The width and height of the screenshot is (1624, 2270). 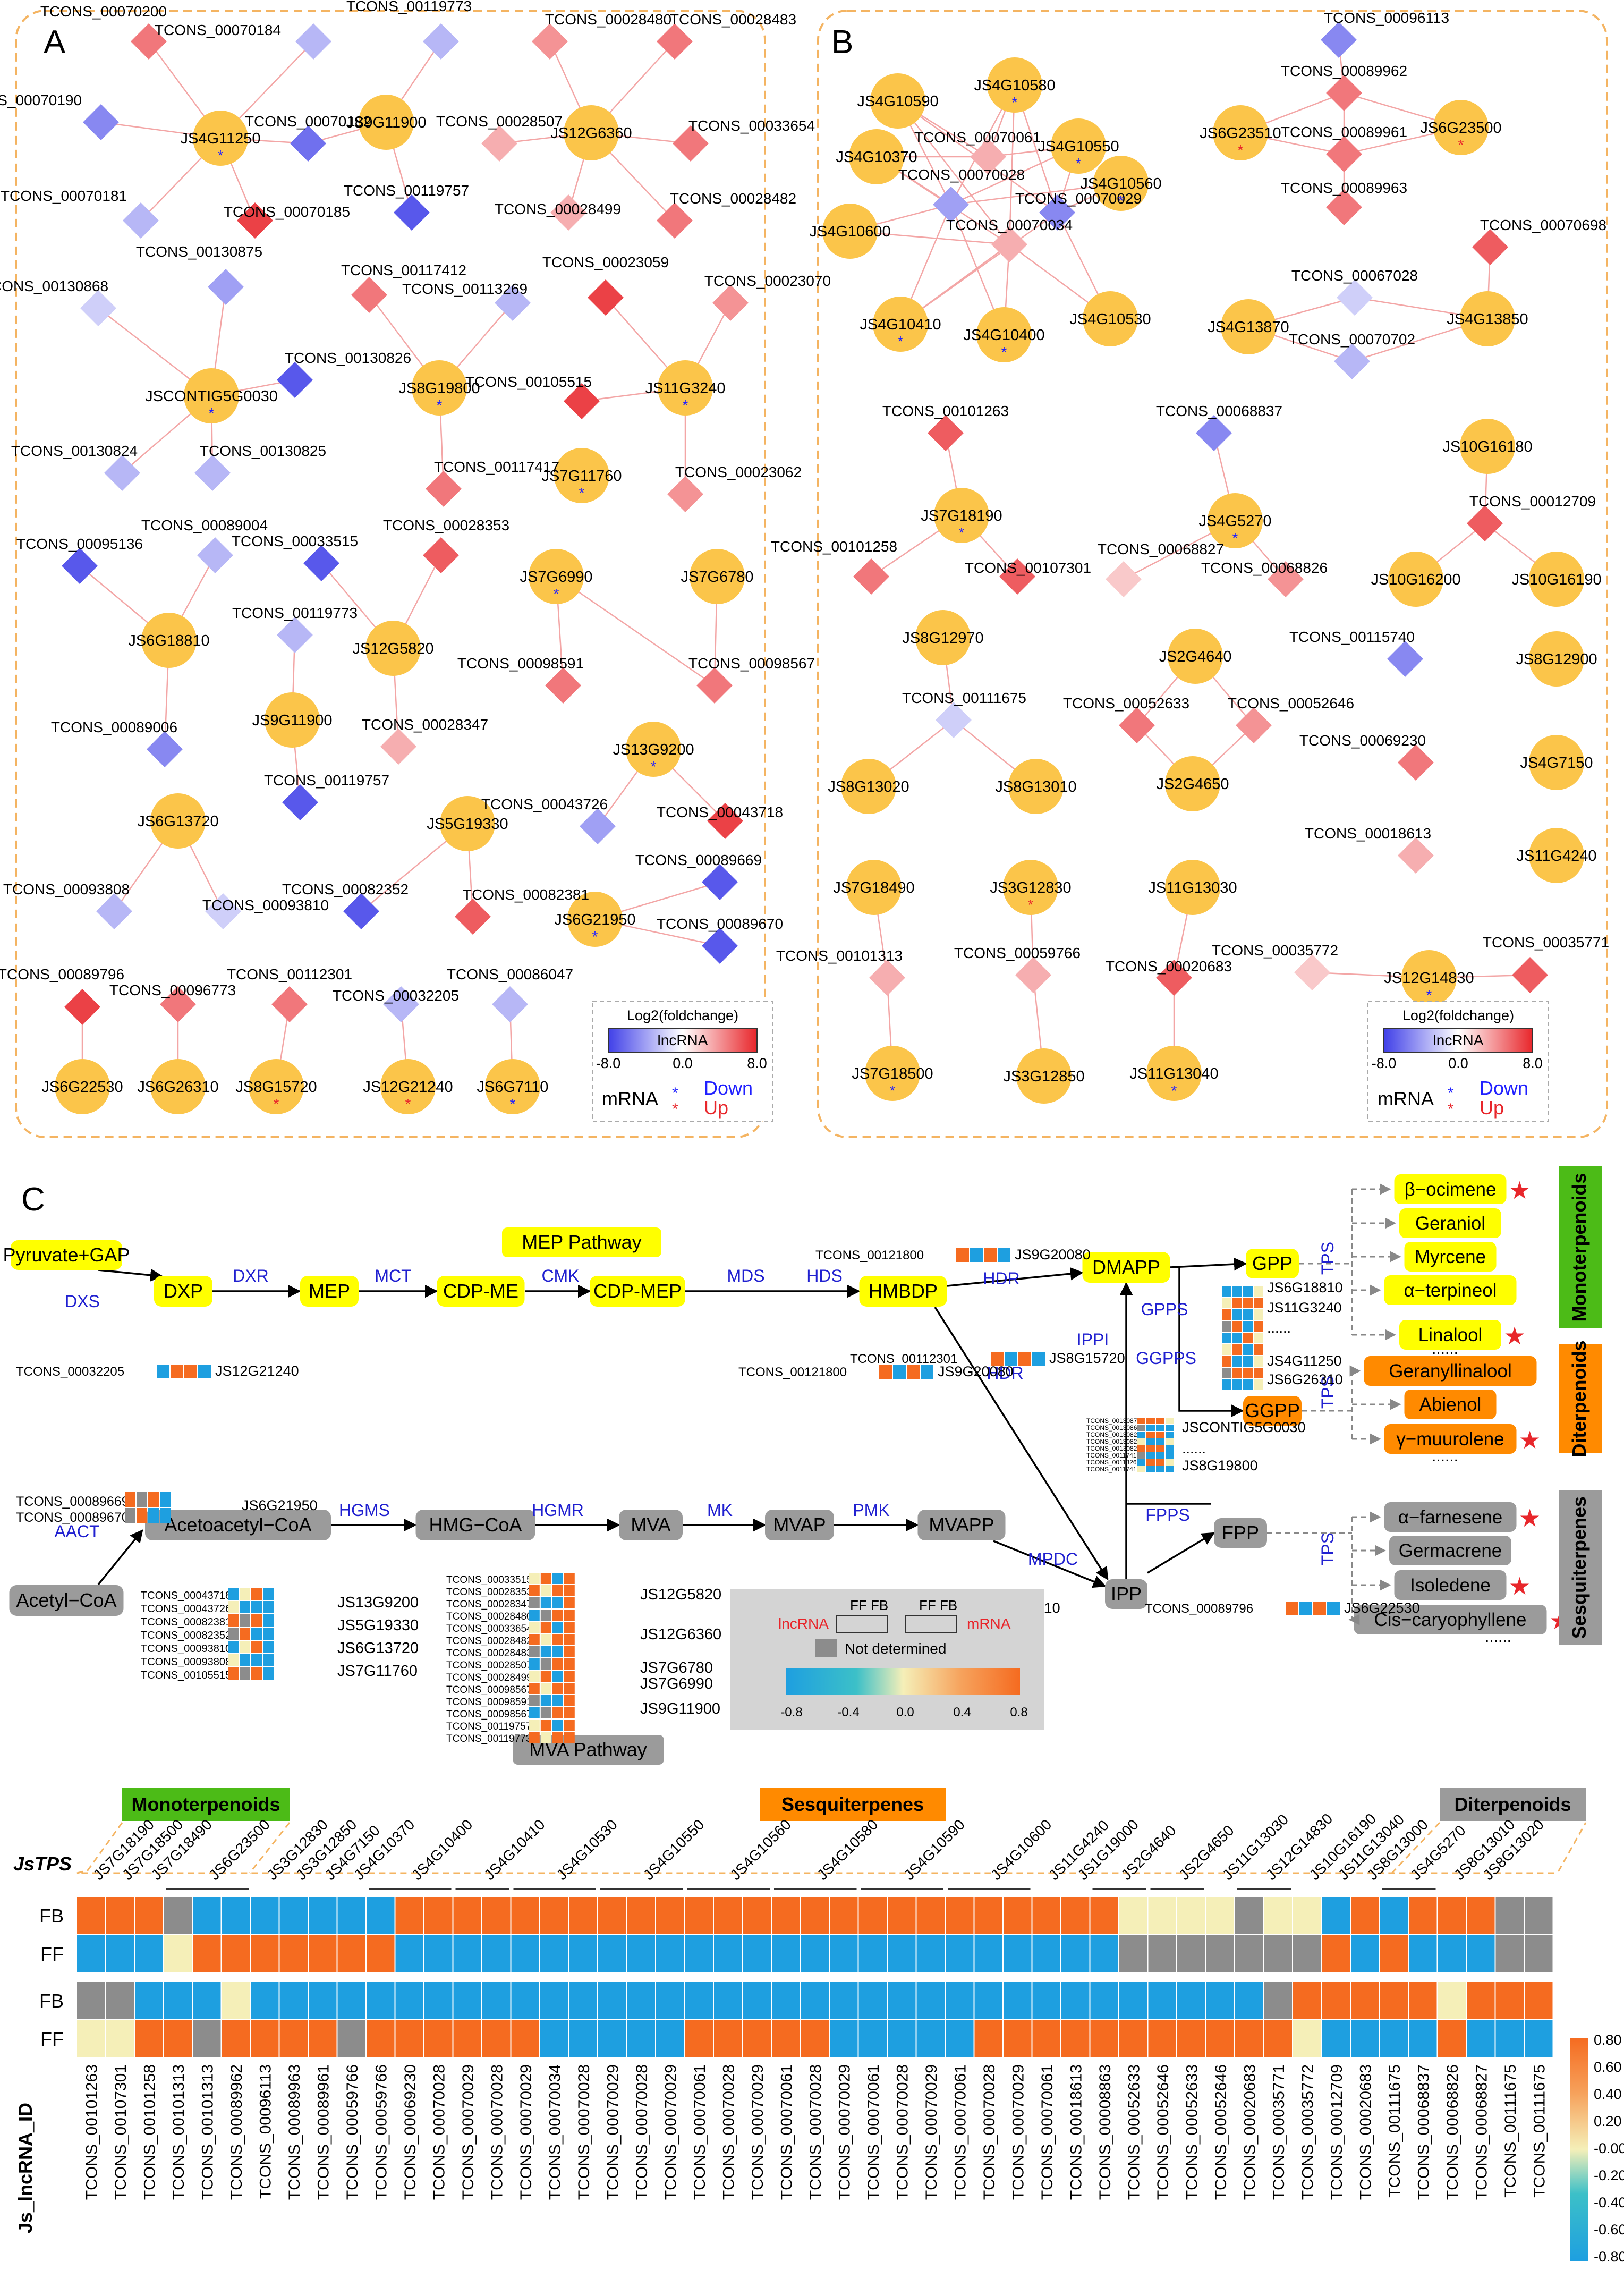 I want to click on acetyl-grid-gene: JS7G11760, so click(x=377, y=1671).